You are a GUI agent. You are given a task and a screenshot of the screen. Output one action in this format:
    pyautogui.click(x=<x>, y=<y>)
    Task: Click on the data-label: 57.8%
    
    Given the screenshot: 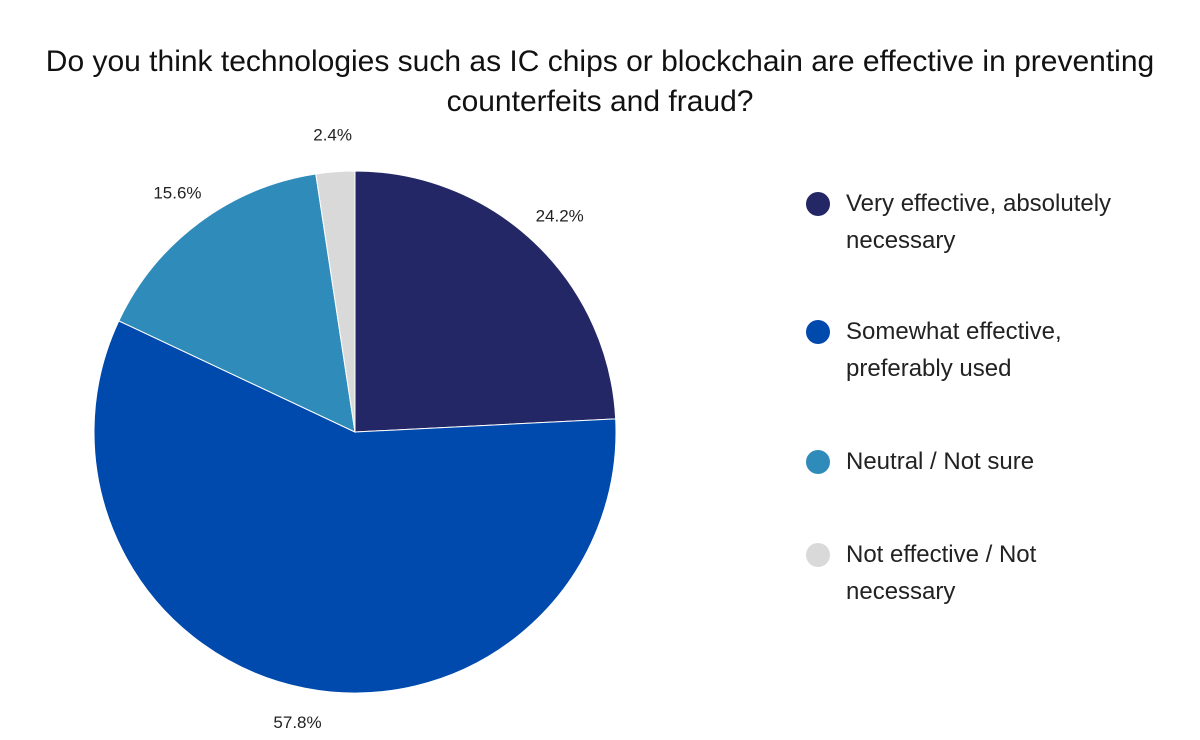 What is the action you would take?
    pyautogui.click(x=297, y=722)
    